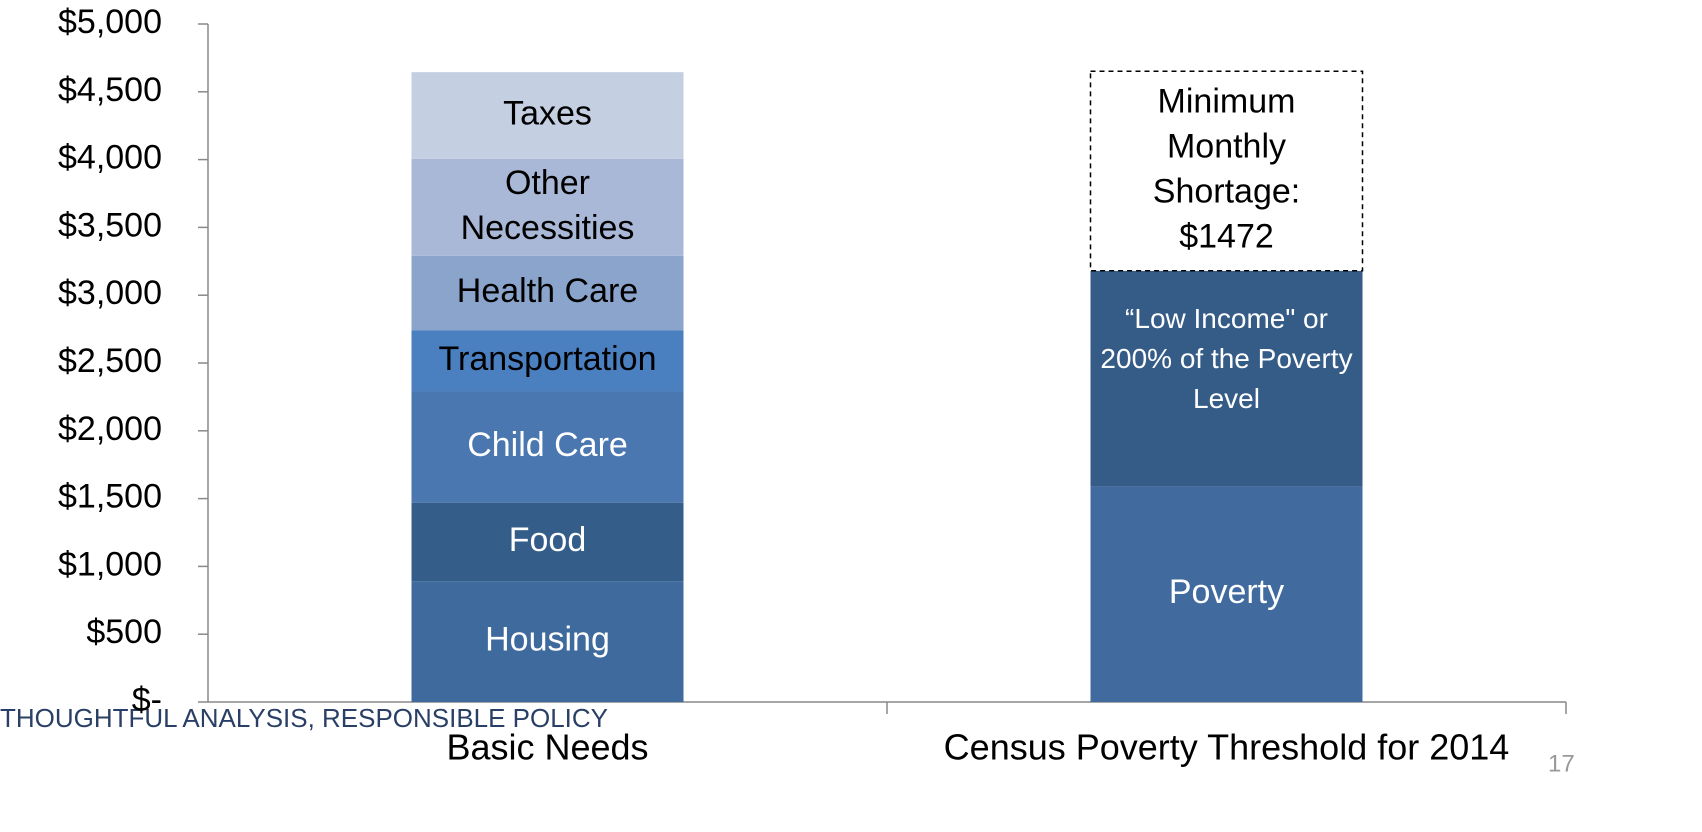 This screenshot has width=1702, height=832. What do you see at coordinates (110, 158) in the screenshot?
I see `y-tick-label: $4,000` at bounding box center [110, 158].